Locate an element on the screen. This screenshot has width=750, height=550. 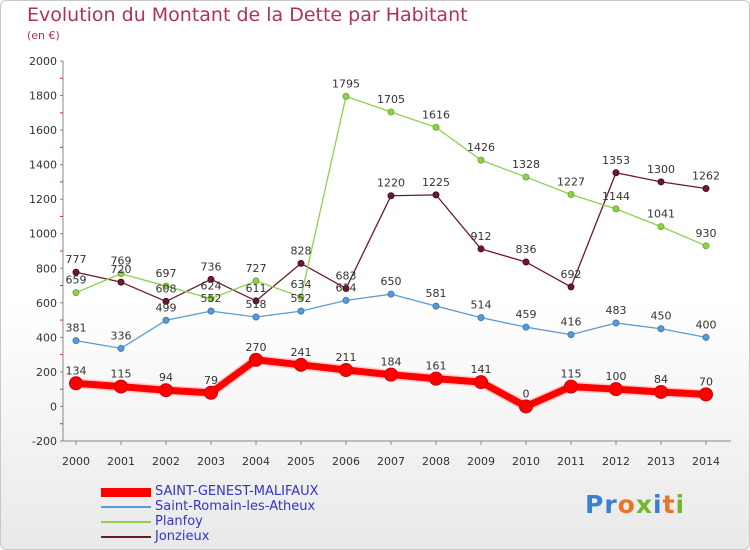
data-label: 400 is located at coordinates (706, 324).